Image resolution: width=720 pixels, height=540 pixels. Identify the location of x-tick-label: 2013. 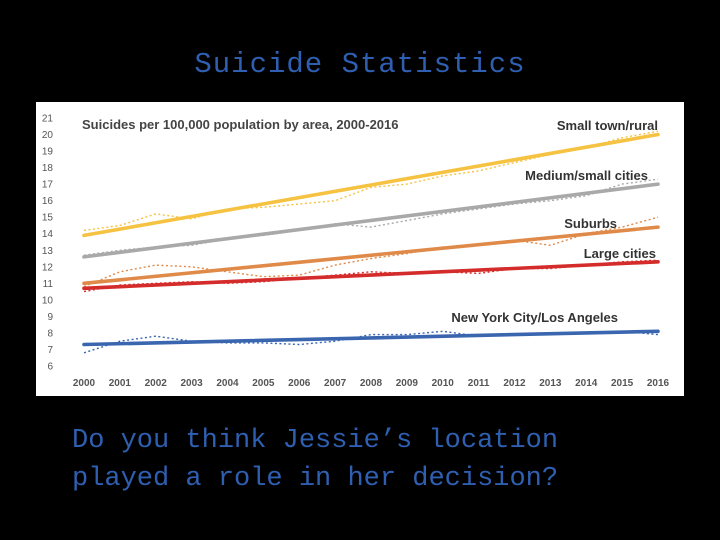
(550, 383).